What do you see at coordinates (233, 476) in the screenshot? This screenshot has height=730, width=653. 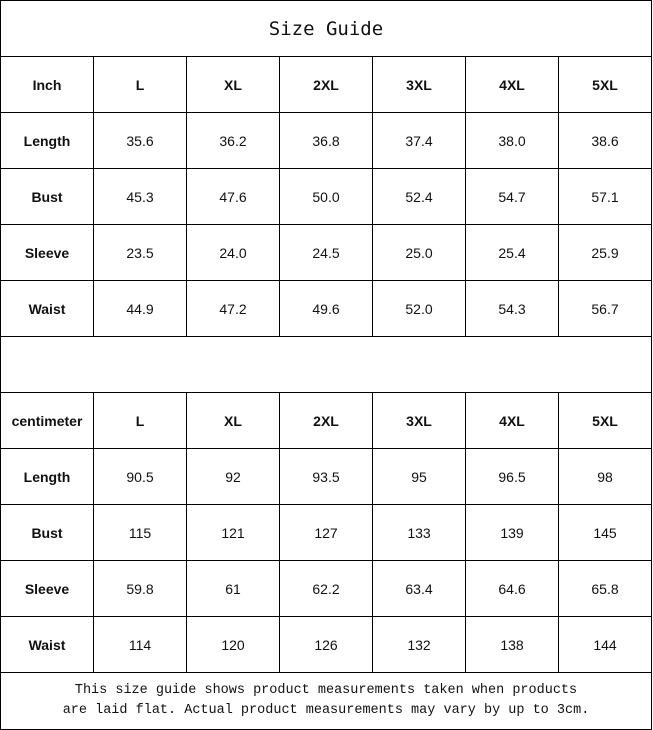 I see `measurement-cell: 92` at bounding box center [233, 476].